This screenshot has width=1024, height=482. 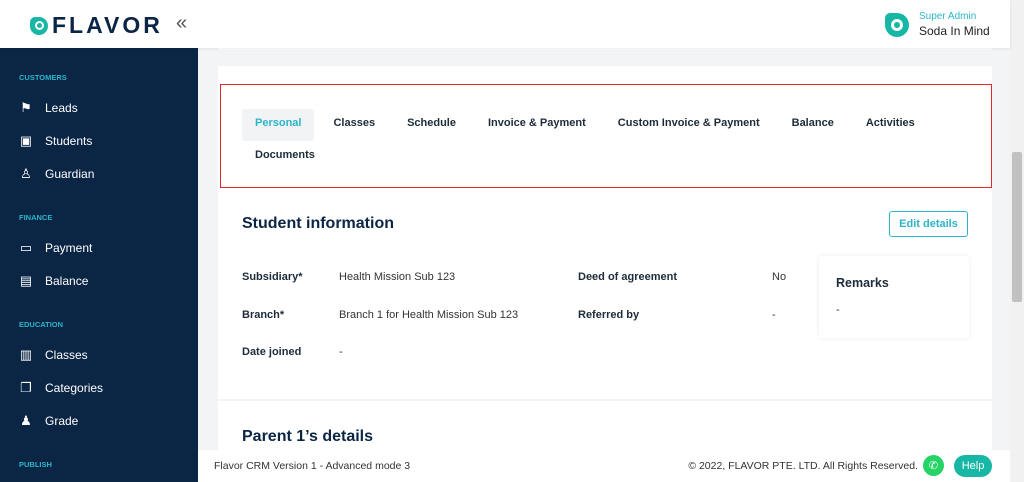 What do you see at coordinates (928, 224) in the screenshot?
I see `edit-details-button: Edit details` at bounding box center [928, 224].